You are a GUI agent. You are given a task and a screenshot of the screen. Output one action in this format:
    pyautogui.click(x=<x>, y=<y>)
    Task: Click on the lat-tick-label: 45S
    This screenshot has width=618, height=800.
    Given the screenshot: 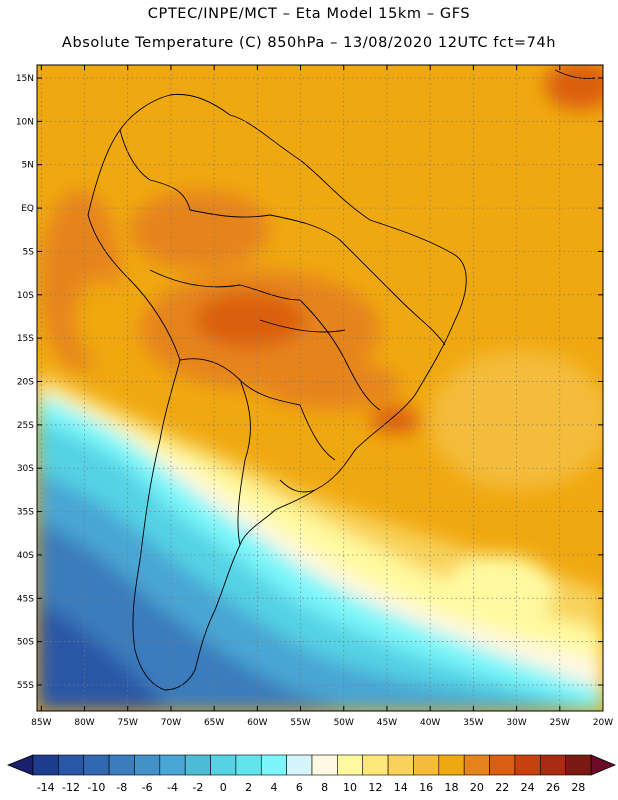 What is the action you would take?
    pyautogui.click(x=25, y=599)
    